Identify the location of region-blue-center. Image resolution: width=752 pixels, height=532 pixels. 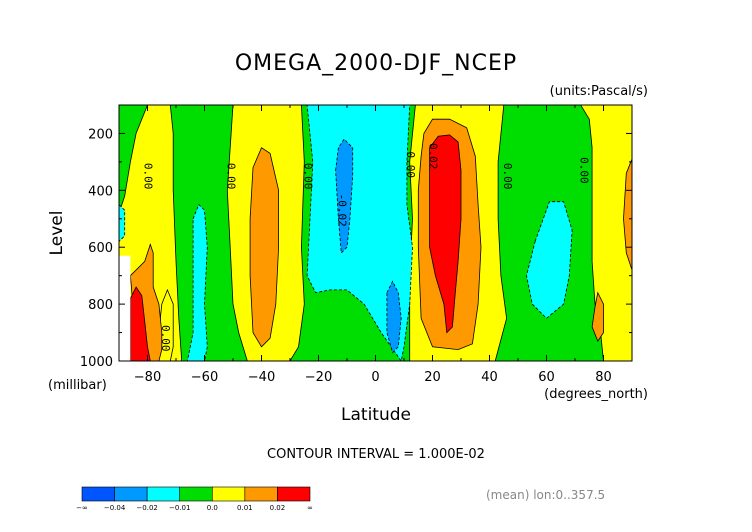
(344, 196).